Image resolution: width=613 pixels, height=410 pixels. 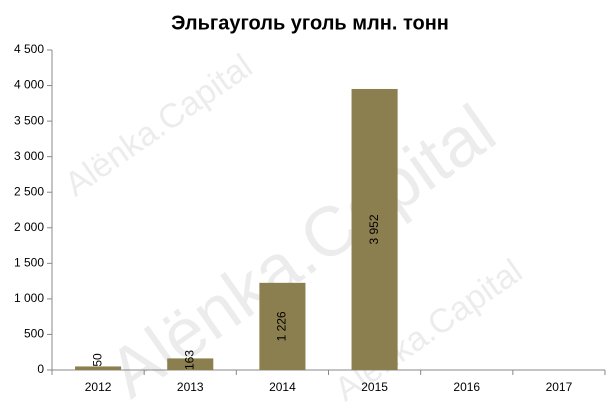 What do you see at coordinates (29, 120) in the screenshot?
I see `y-tick-label: 3 500` at bounding box center [29, 120].